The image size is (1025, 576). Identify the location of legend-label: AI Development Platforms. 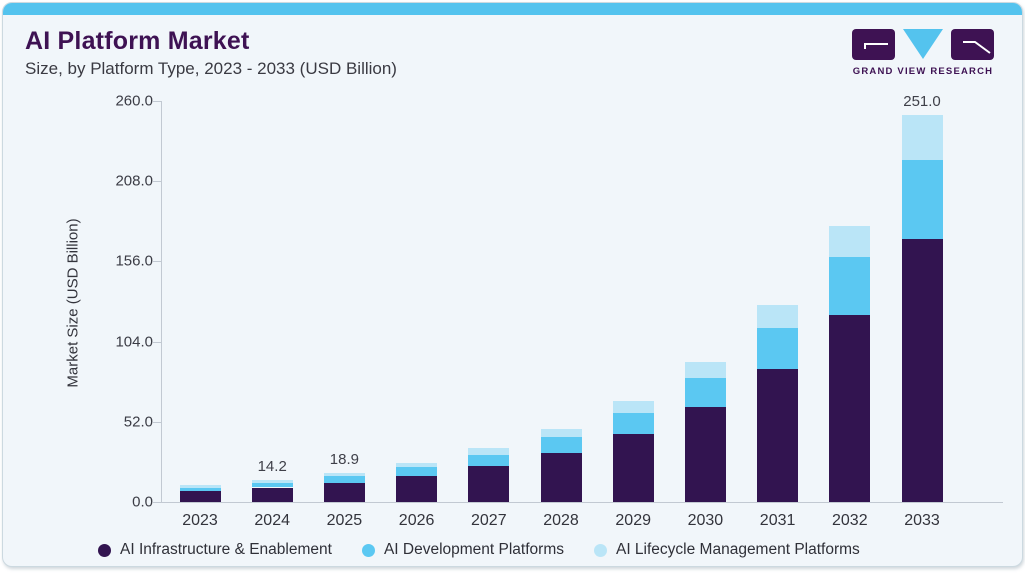
(473, 549).